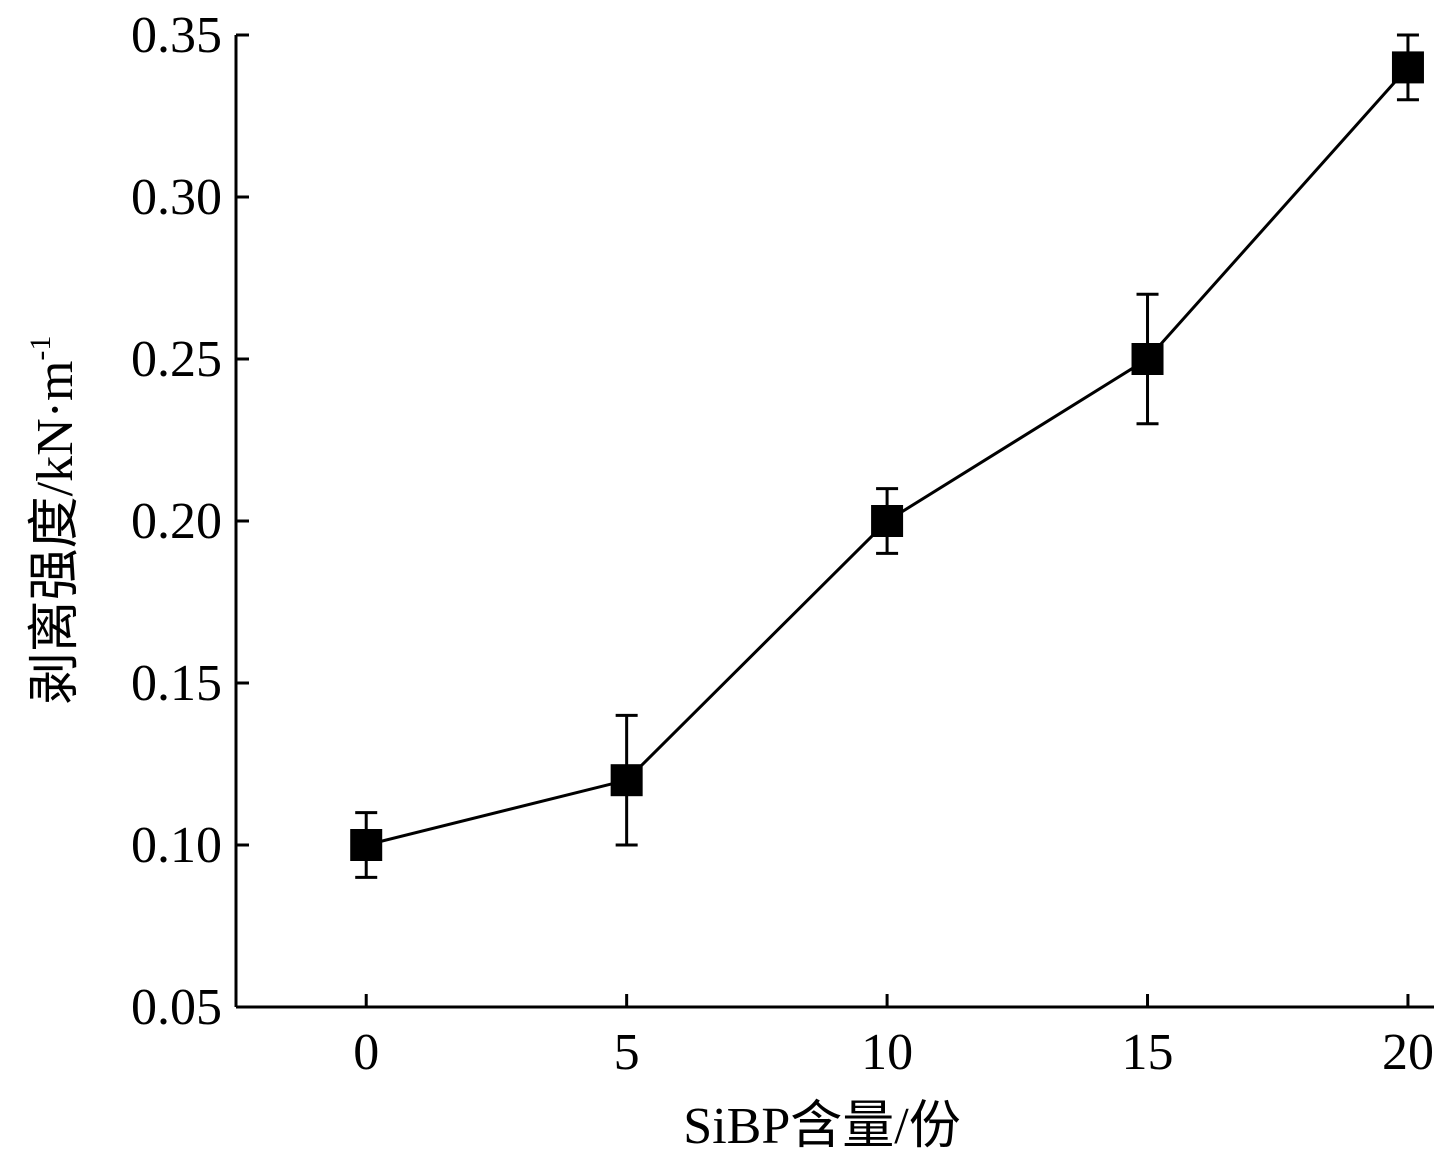 This screenshot has width=1444, height=1161. I want to click on y-axis-label-superscript: -1, so click(40, 348).